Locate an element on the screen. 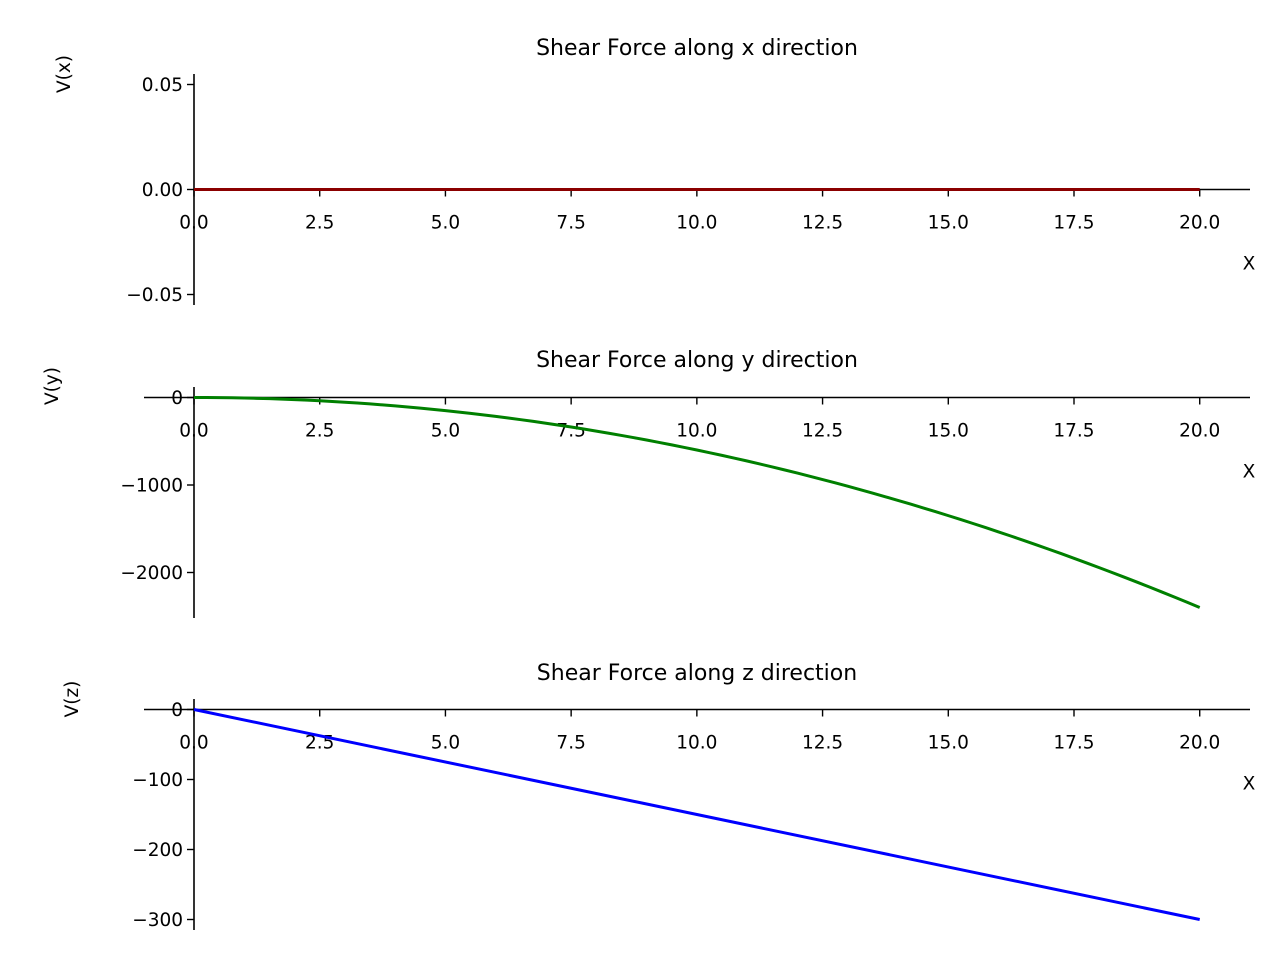 This screenshot has height=960, width=1280. y-axis-label: V(y) is located at coordinates (52, 386).